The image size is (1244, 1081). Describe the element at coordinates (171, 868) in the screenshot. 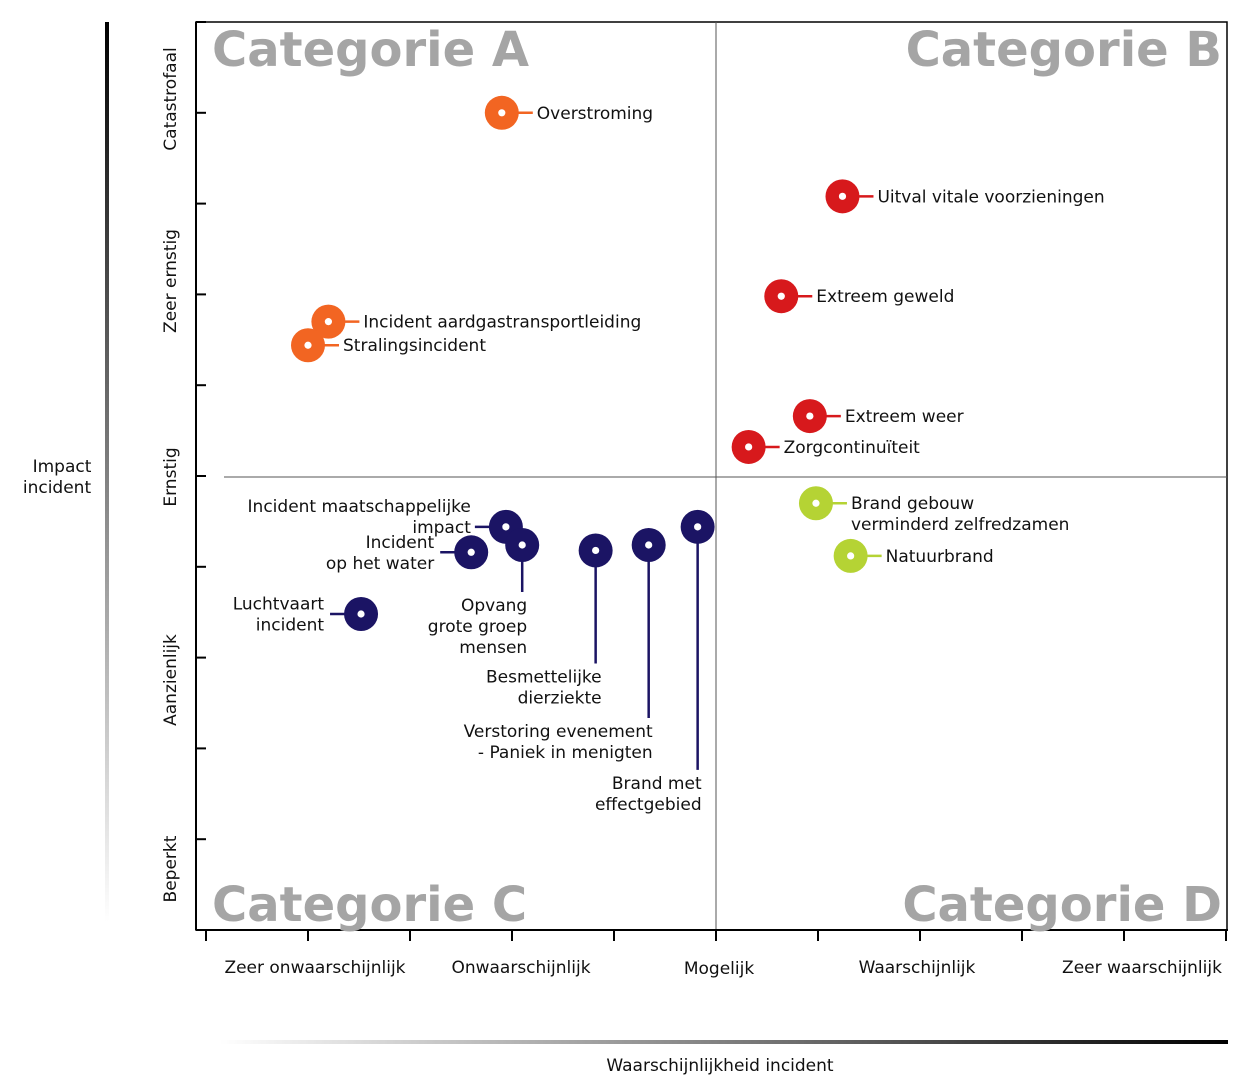

I see `y-tick-label-beperkt: Beperkt` at that location.